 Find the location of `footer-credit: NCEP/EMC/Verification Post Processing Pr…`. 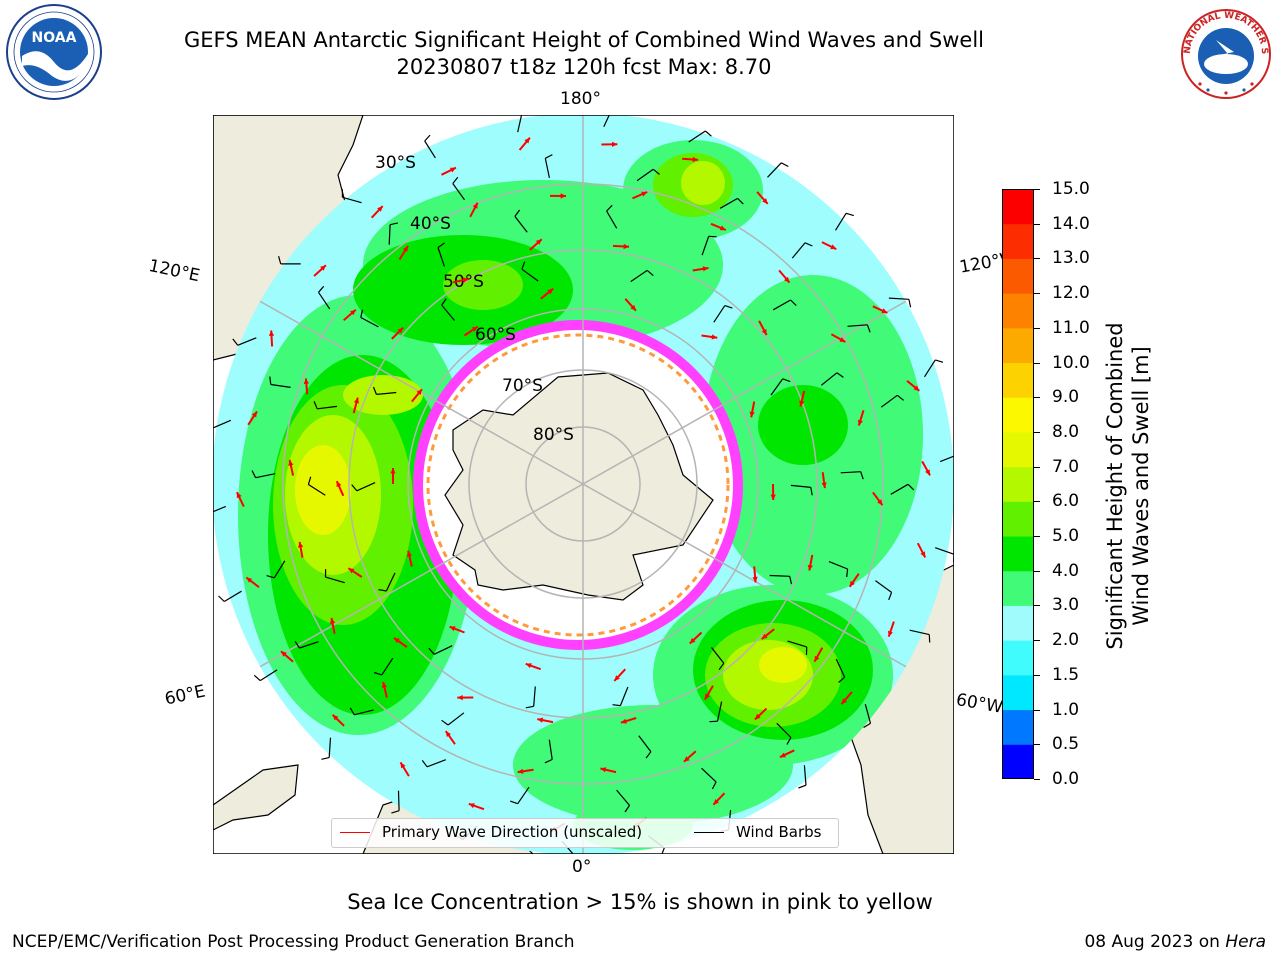

footer-credit: NCEP/EMC/Verification Post Processing Pr… is located at coordinates (293, 942).